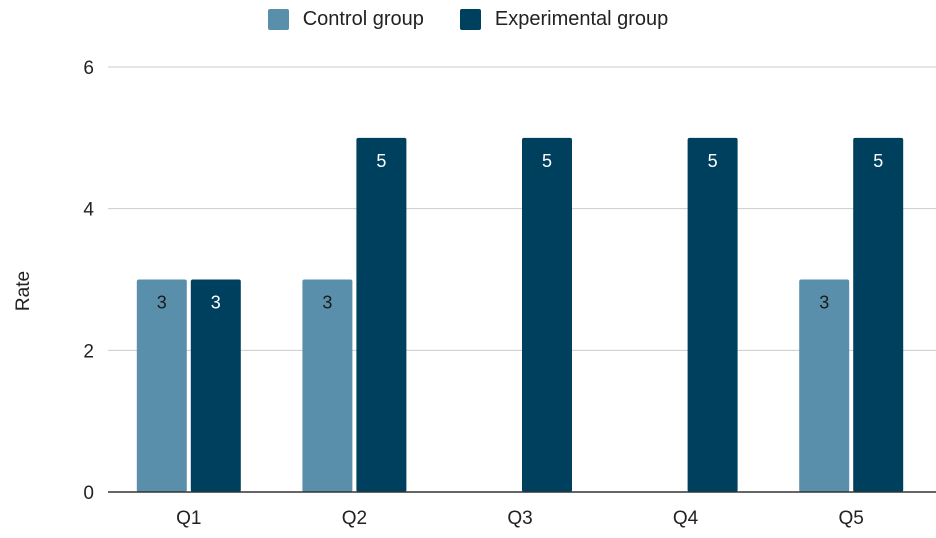 Image resolution: width=936 pixels, height=538 pixels. I want to click on x-tick-label: Q5, so click(851, 518).